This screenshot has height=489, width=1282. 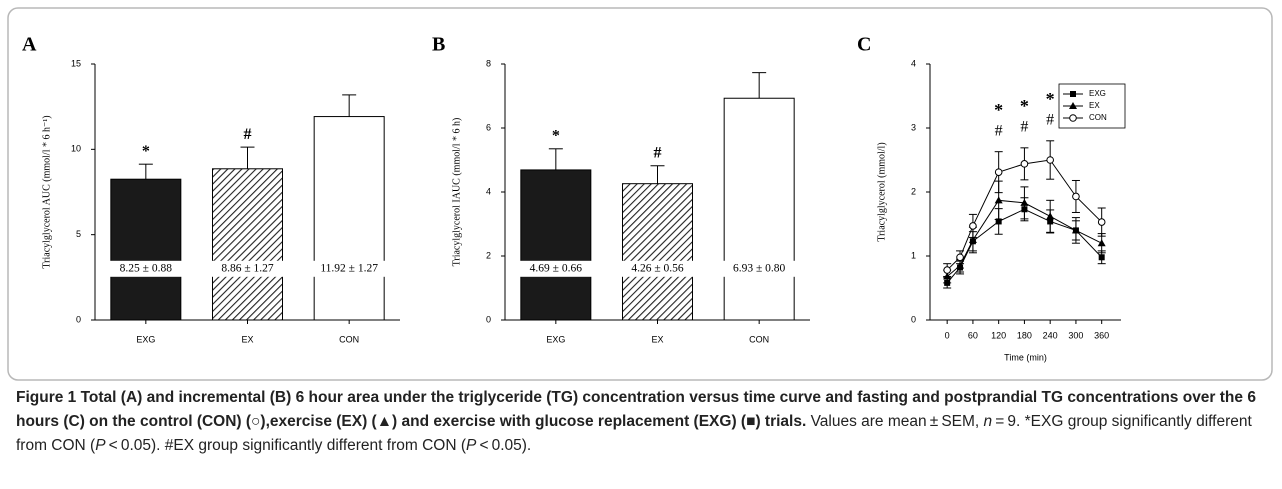 I want to click on y-axis-label: Triacylglycerol IAUC (mmol/l * 6 h), so click(x=456, y=192).